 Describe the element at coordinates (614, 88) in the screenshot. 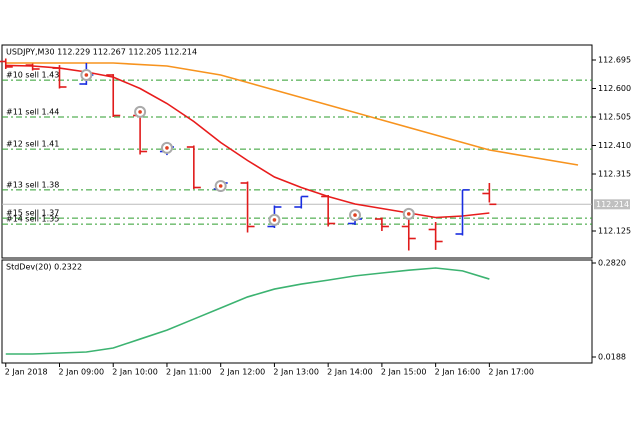

I see `y-tick-label: 112.600` at that location.